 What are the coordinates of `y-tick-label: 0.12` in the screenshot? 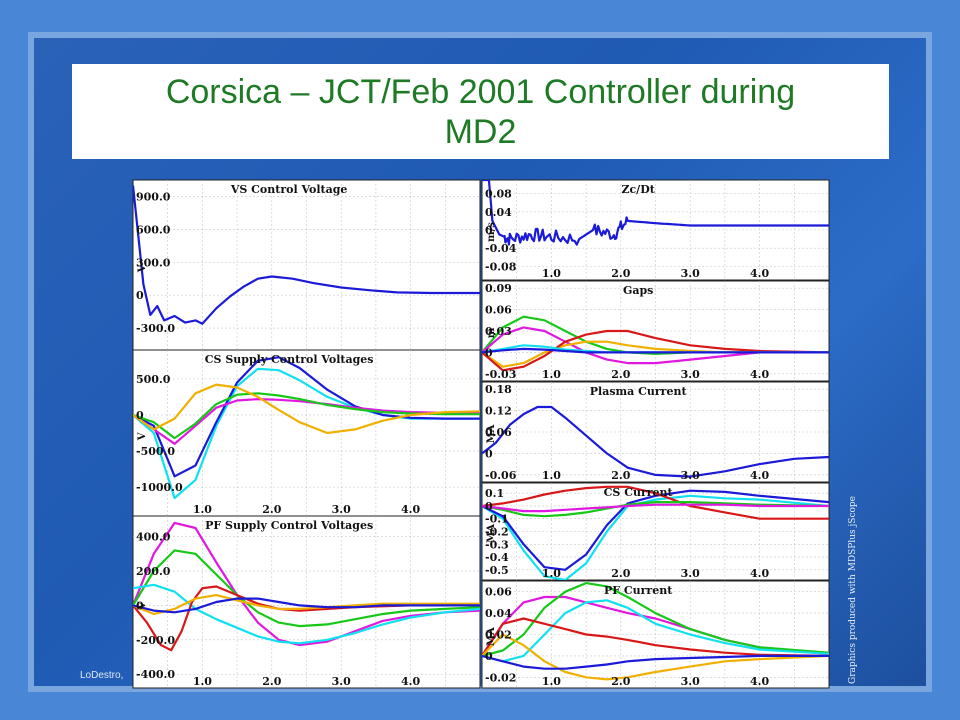 It's located at (498, 411).